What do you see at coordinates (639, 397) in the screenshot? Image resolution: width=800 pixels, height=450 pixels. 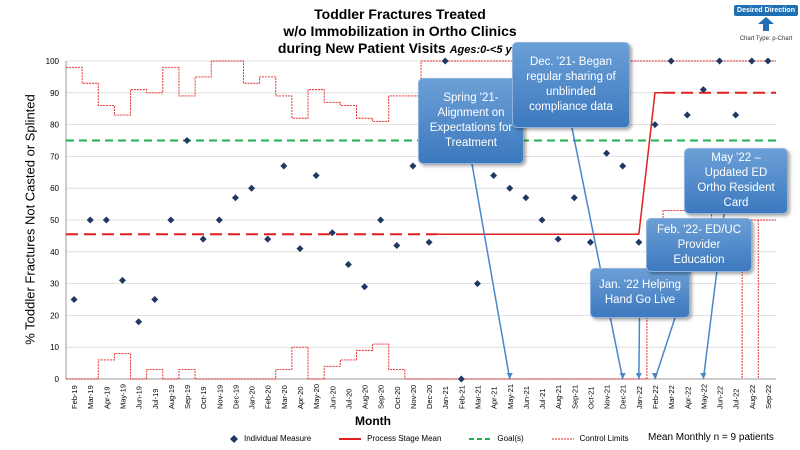 I see `x-tick-label: Jan-22` at bounding box center [639, 397].